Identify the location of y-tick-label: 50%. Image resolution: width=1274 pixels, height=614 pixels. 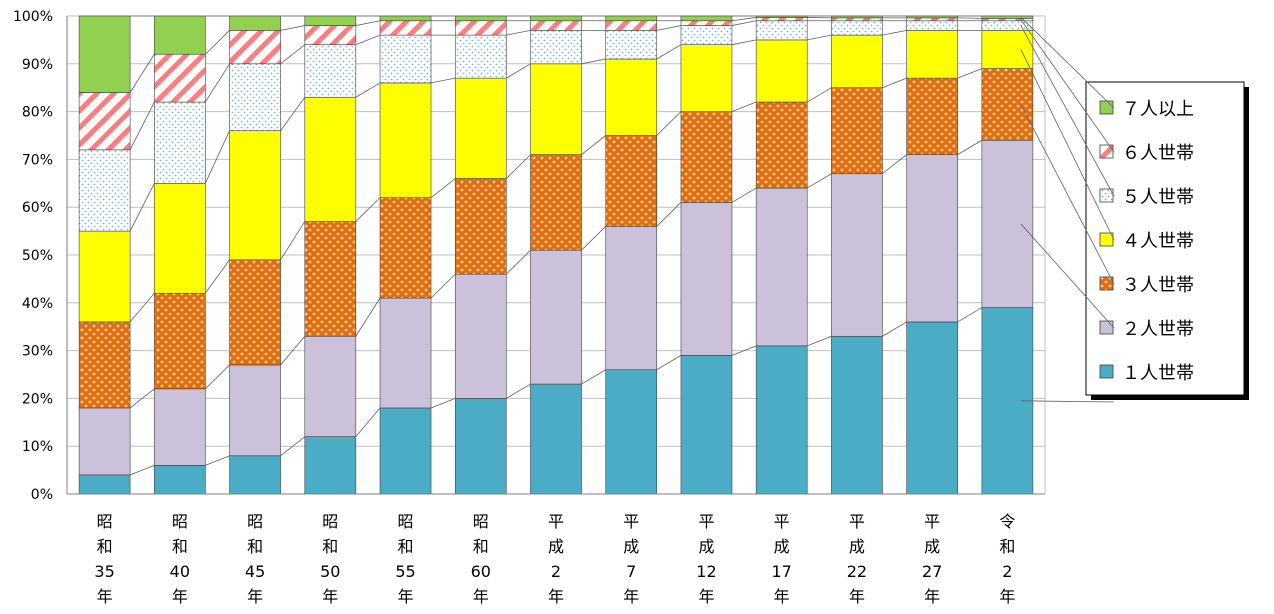
(37, 256).